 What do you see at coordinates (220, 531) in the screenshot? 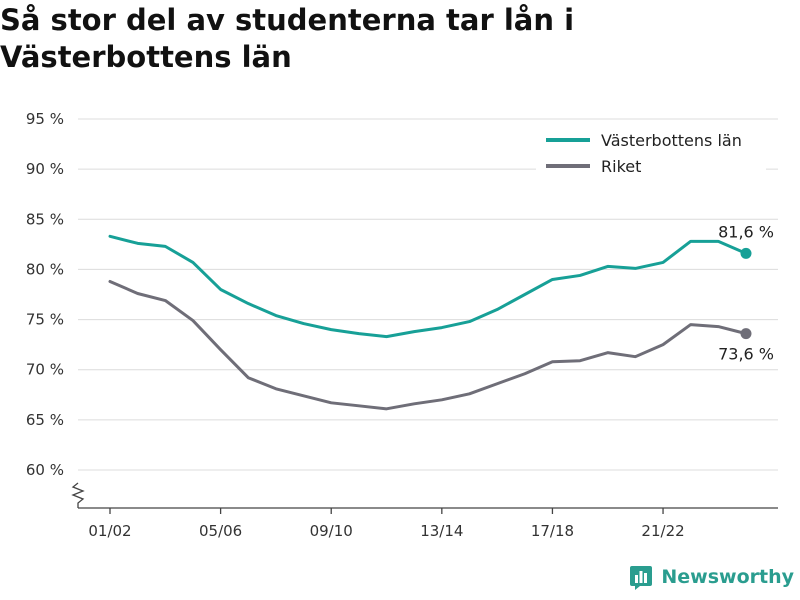
I see `x-tick-label: 05/06` at bounding box center [220, 531].